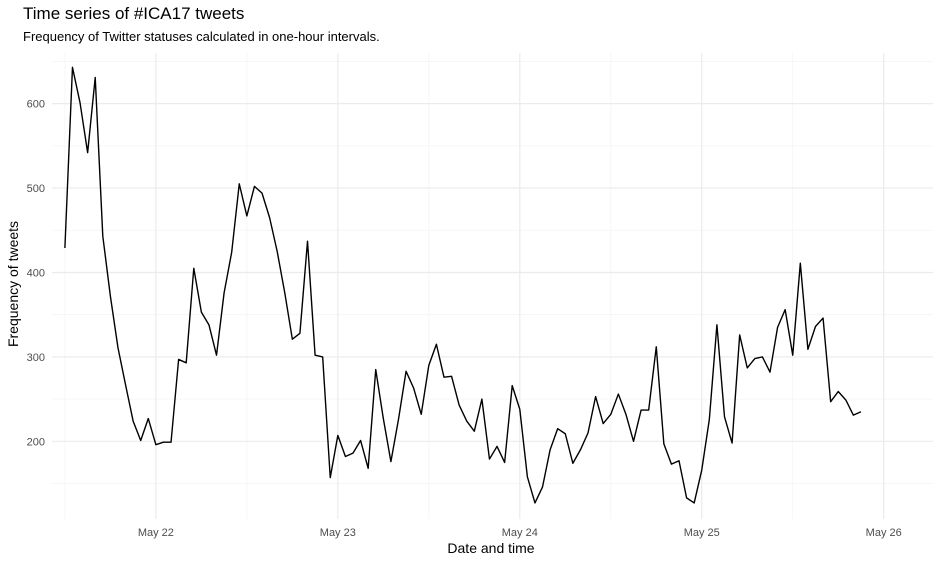 The image size is (941, 563). I want to click on x-axis-tick-labels: May 22 May 23 May 24 May 25 May 26, so click(520, 533).